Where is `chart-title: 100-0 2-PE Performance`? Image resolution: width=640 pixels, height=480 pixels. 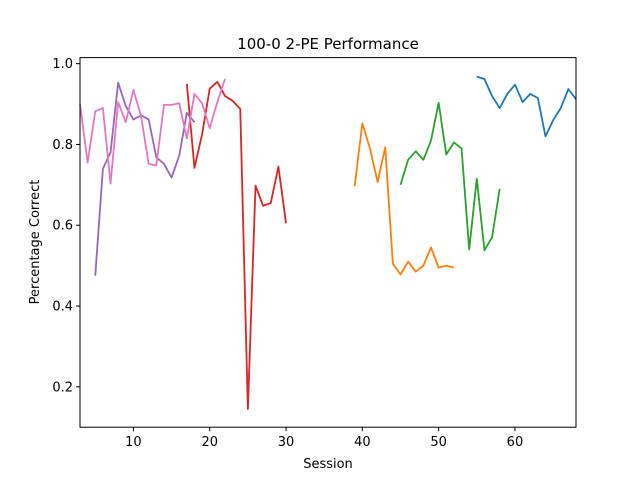
chart-title: 100-0 2-PE Performance is located at coordinates (328, 44).